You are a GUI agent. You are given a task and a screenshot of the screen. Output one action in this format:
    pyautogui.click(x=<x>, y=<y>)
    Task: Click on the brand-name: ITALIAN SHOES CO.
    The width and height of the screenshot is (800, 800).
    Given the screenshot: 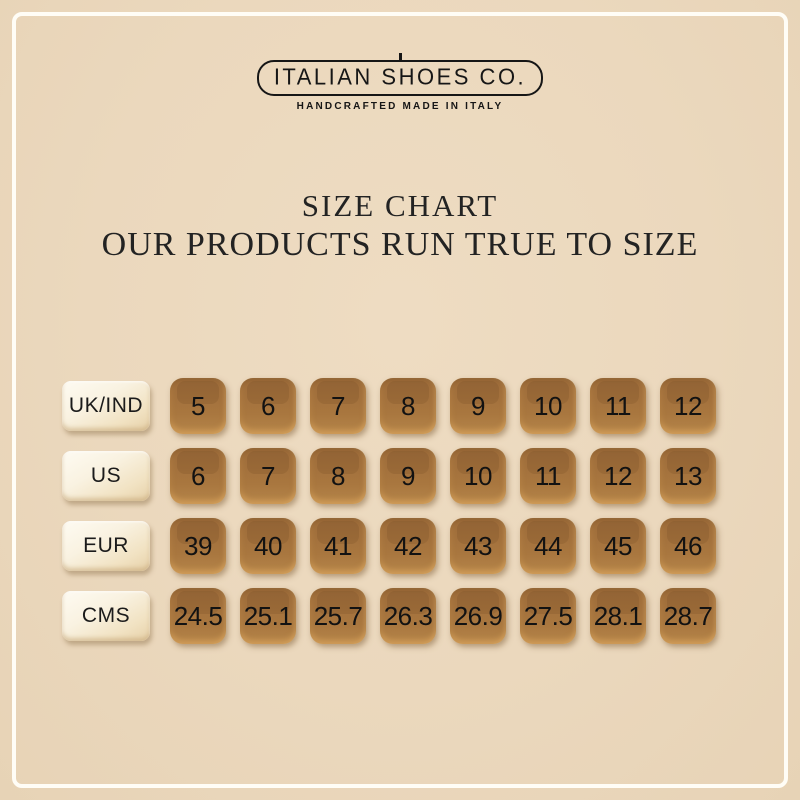 What is the action you would take?
    pyautogui.click(x=400, y=76)
    